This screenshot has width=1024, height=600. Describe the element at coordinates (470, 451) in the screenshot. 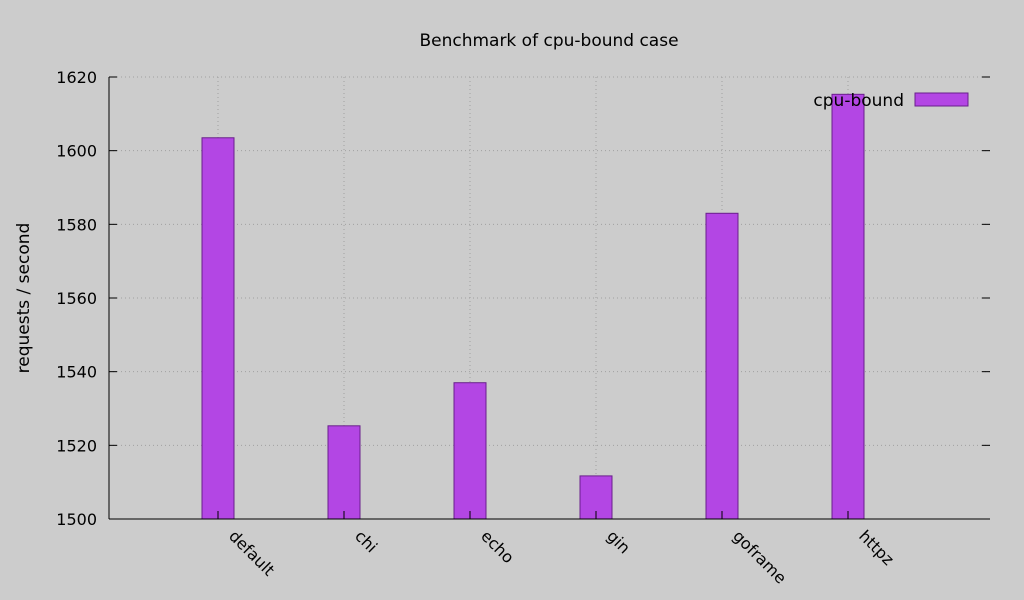

I see `bar-echo` at that location.